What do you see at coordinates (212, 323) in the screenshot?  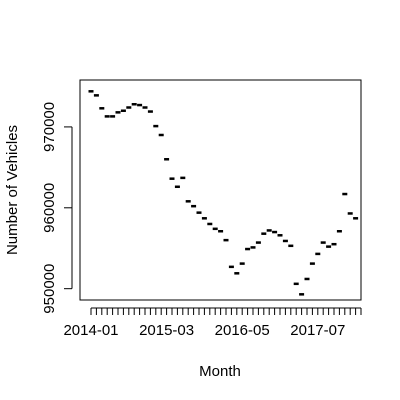 I see `x-axis: 2014-01 2015-03 2016-05 2017-07` at bounding box center [212, 323].